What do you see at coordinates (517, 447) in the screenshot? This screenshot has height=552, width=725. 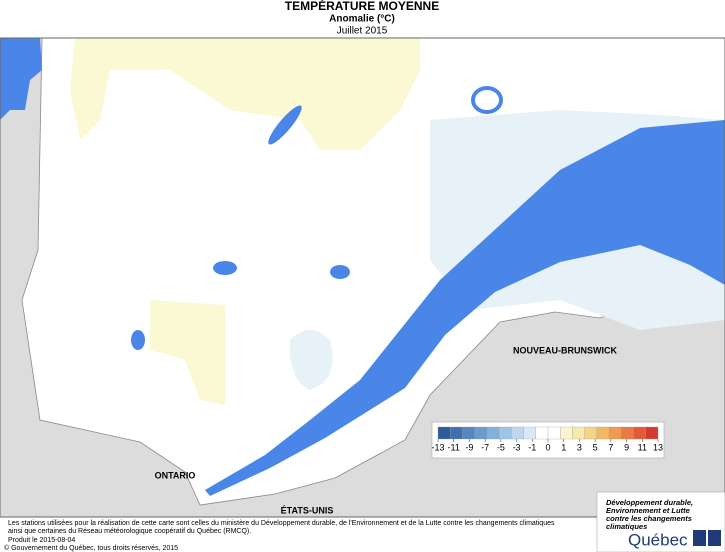 I see `legend-tick-label: -3` at bounding box center [517, 447].